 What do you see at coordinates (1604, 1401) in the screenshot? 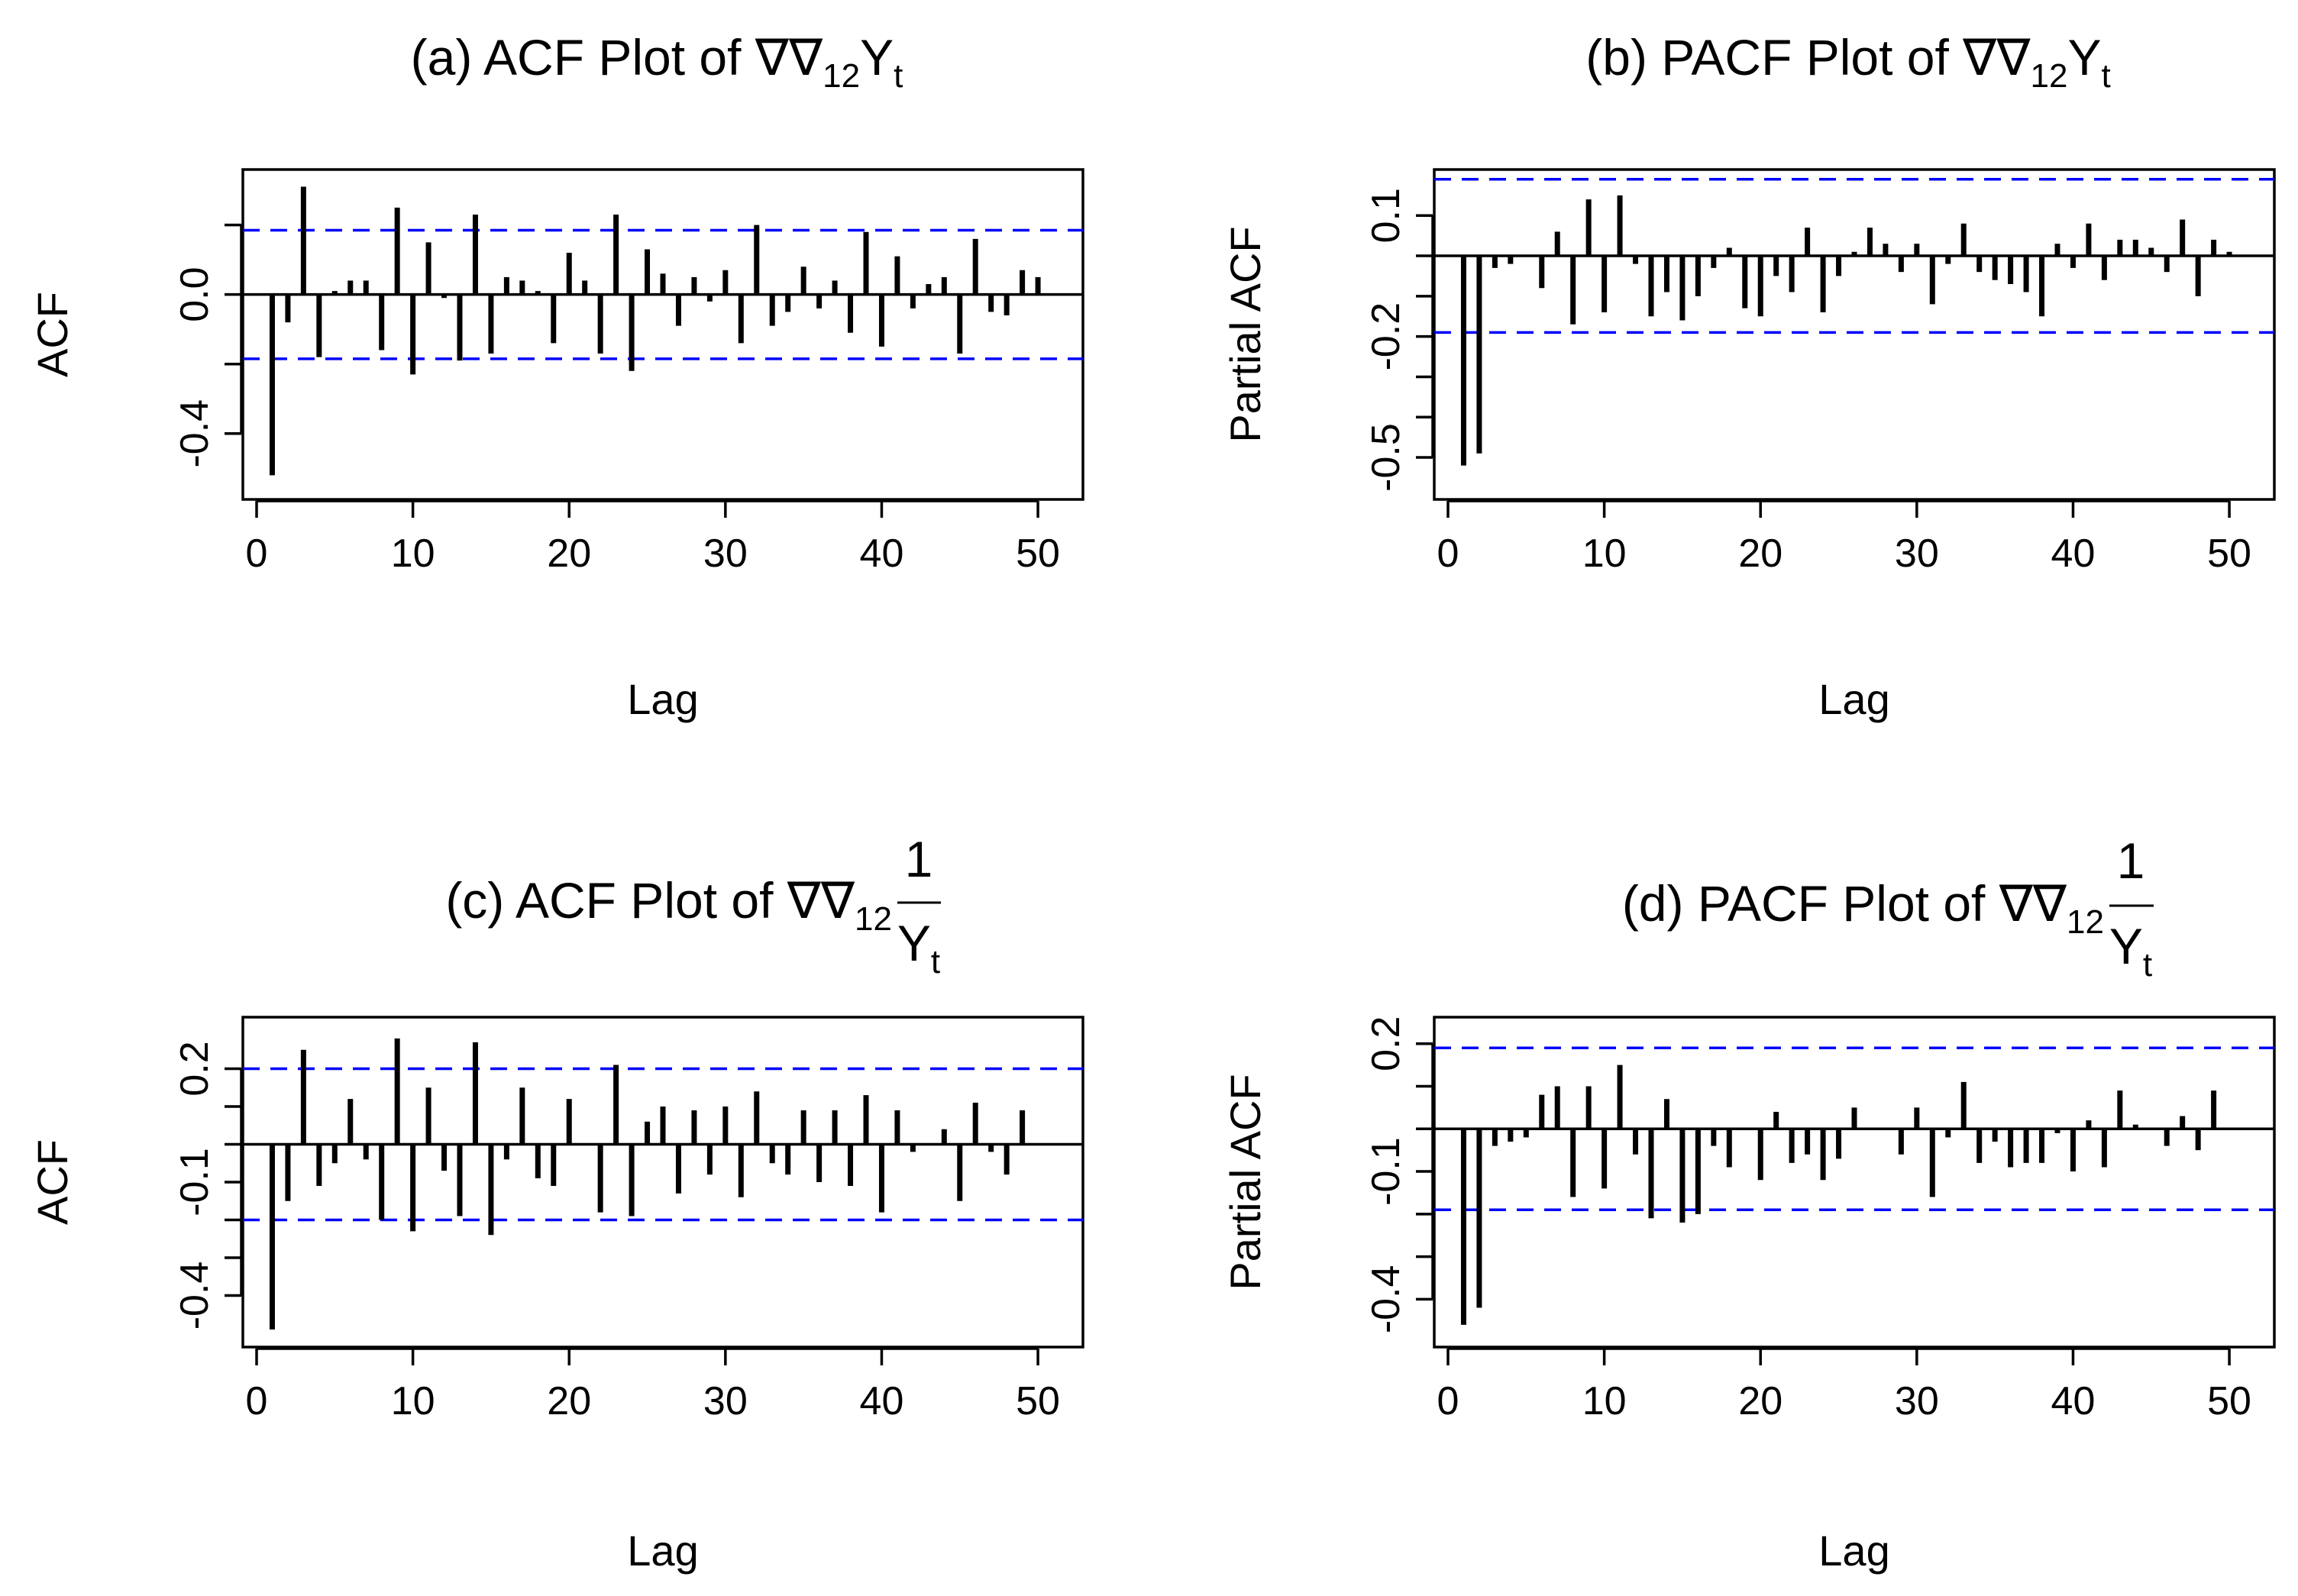
I see `panel-d-x-tick-label: 10` at bounding box center [1604, 1401].